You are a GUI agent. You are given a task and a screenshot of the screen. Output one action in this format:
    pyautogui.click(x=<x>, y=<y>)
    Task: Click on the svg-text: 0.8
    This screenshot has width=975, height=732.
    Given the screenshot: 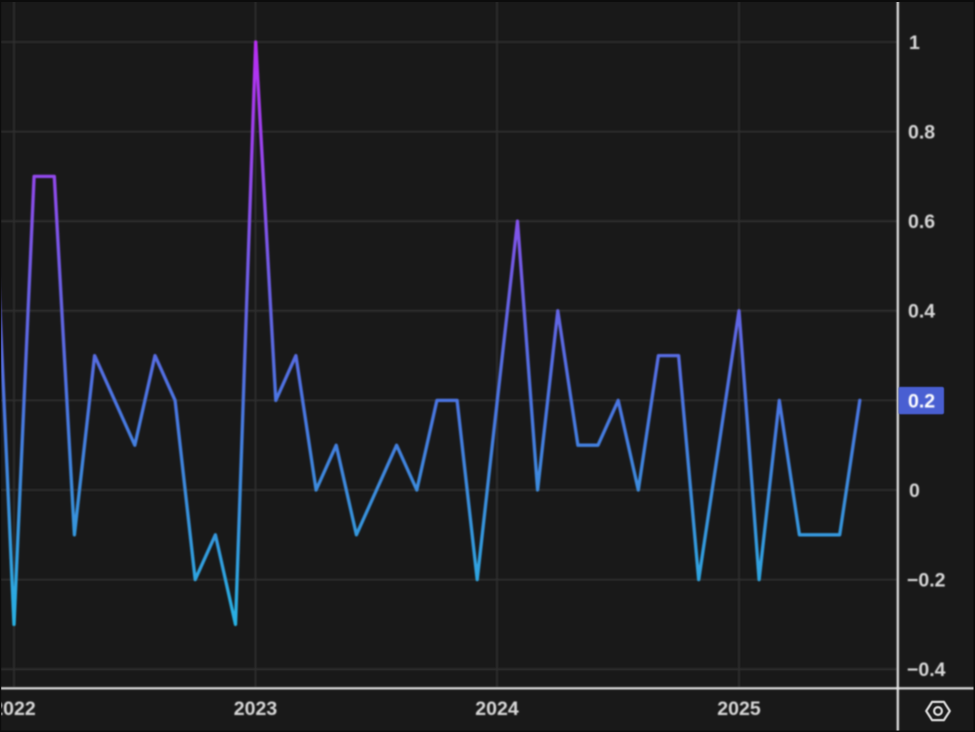 What is the action you would take?
    pyautogui.click(x=921, y=133)
    